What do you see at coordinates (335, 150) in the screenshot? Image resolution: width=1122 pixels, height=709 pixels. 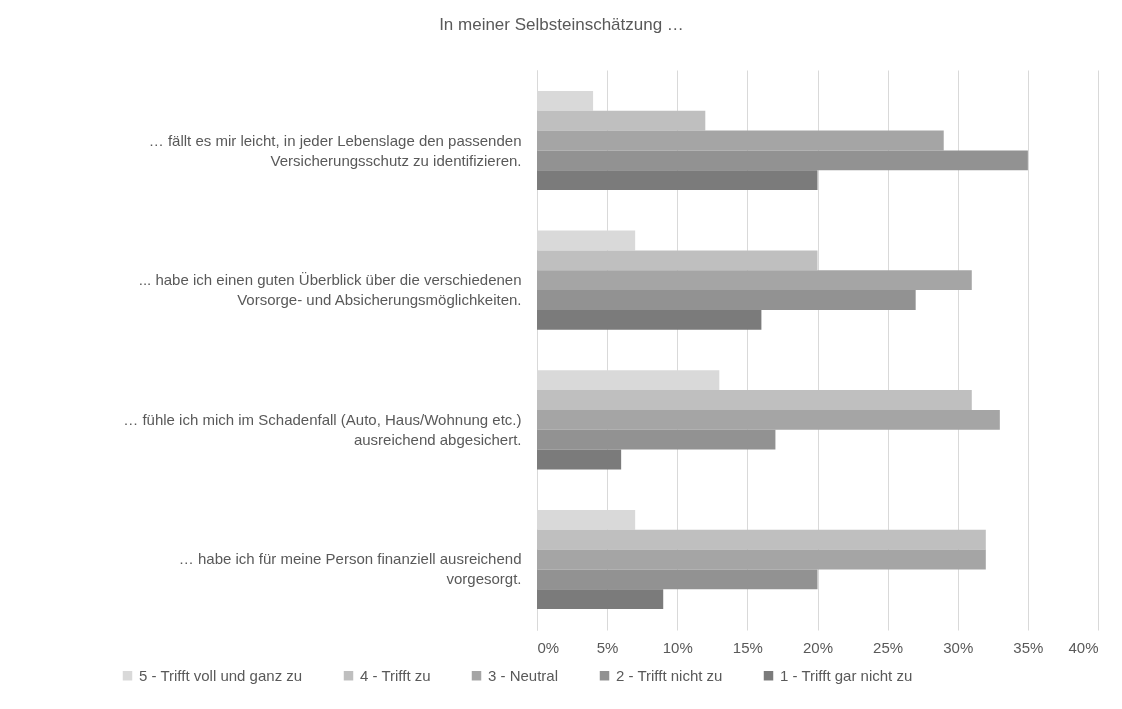 I see `y-tick-label: … fällt es mir leicht, in jeder Lebenslage den passenden Versicherungsschutz zu identifizieren.` at bounding box center [335, 150].